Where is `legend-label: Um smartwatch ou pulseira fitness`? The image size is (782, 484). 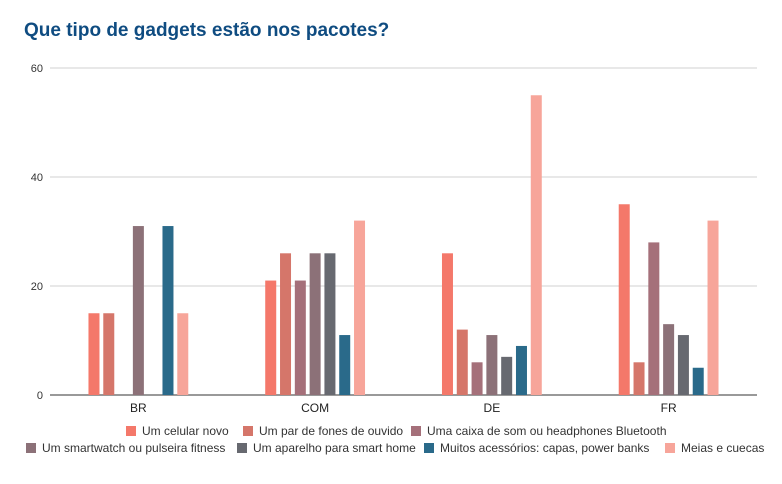
legend-label: Um smartwatch ou pulseira fitness is located at coordinates (133, 448).